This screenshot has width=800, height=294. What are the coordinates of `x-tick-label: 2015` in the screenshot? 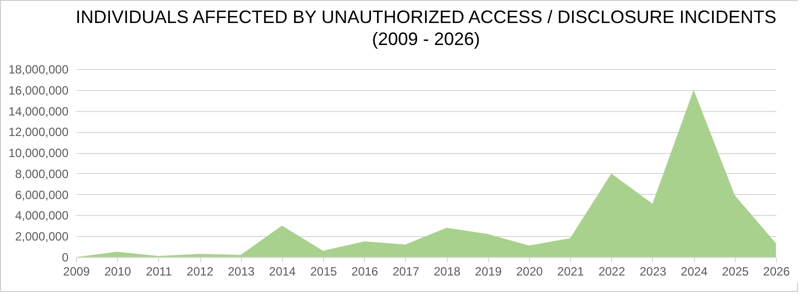 It's located at (324, 271).